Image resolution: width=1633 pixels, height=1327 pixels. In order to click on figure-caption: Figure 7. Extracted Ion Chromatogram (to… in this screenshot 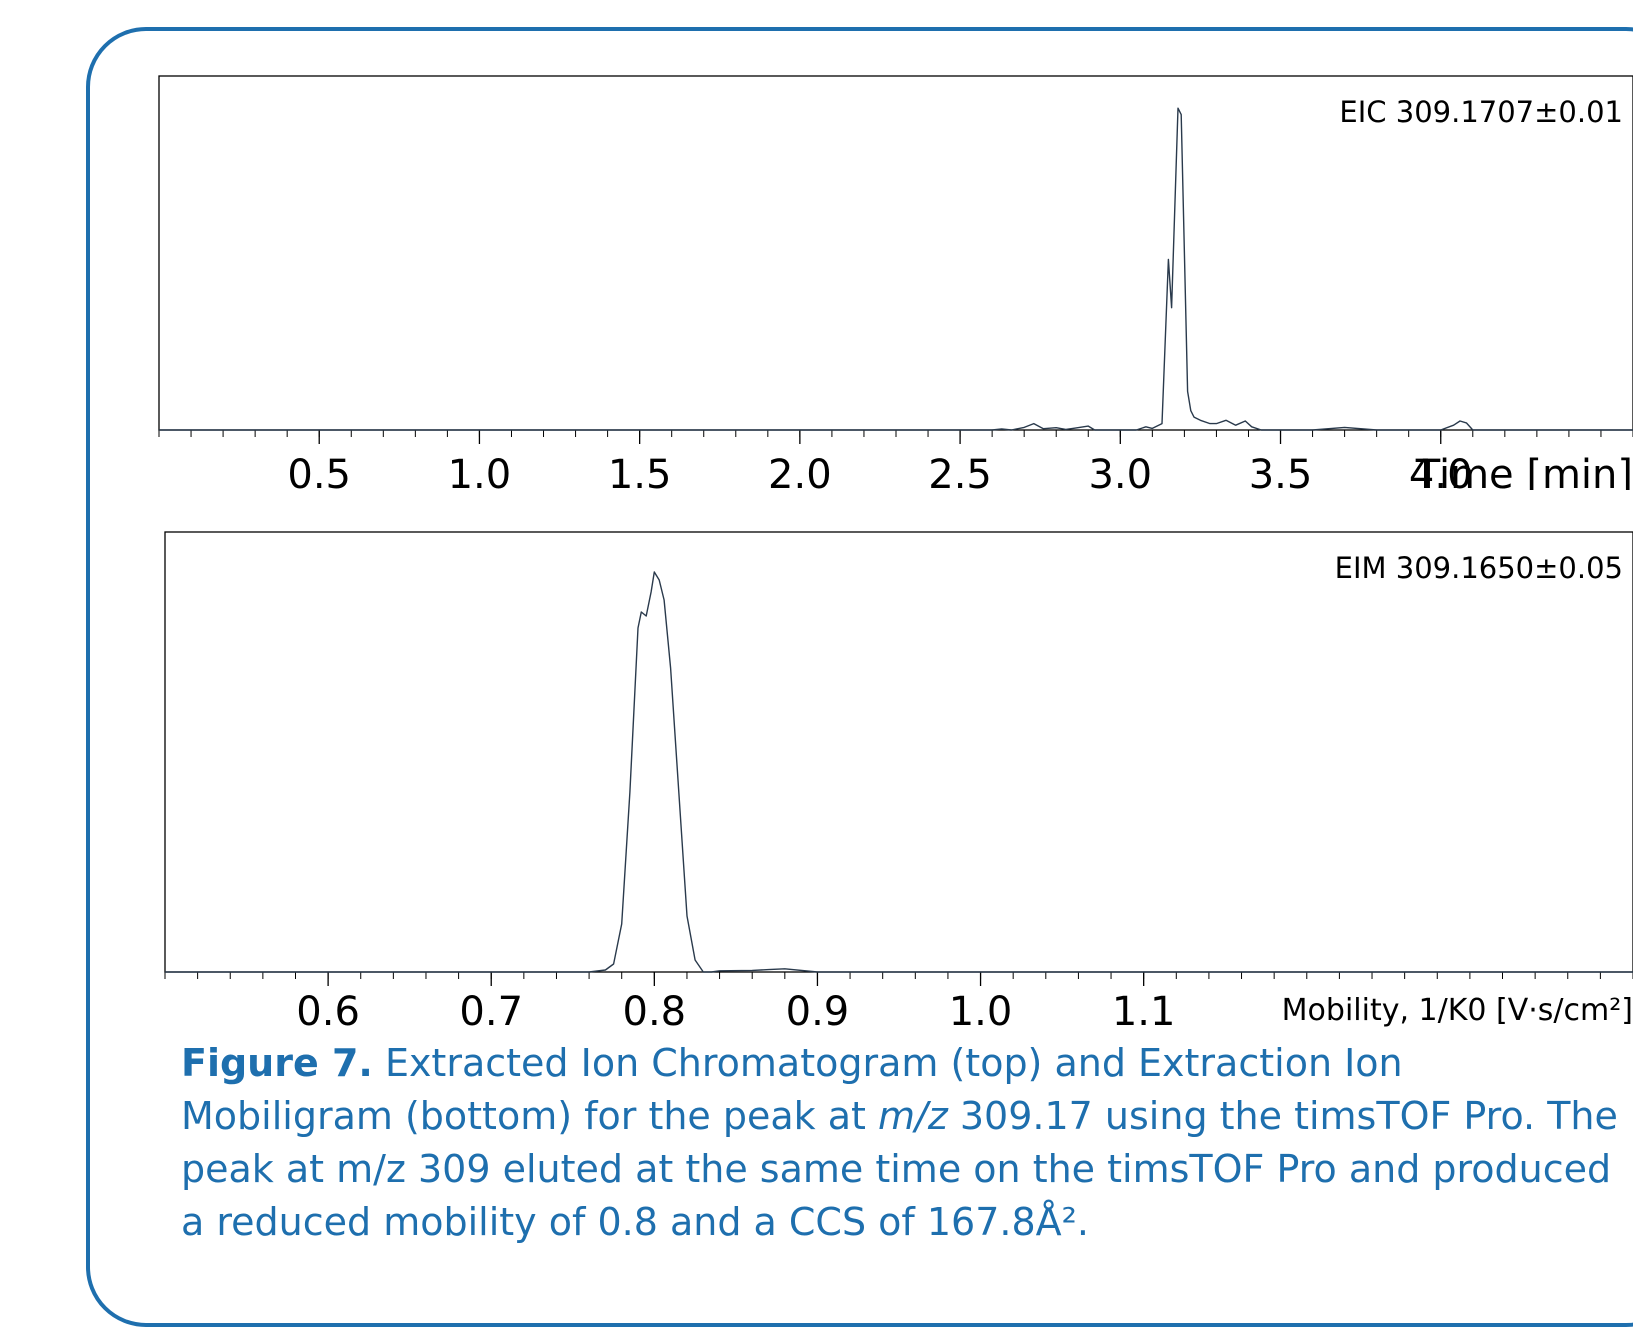, I will do `click(901, 1143)`.